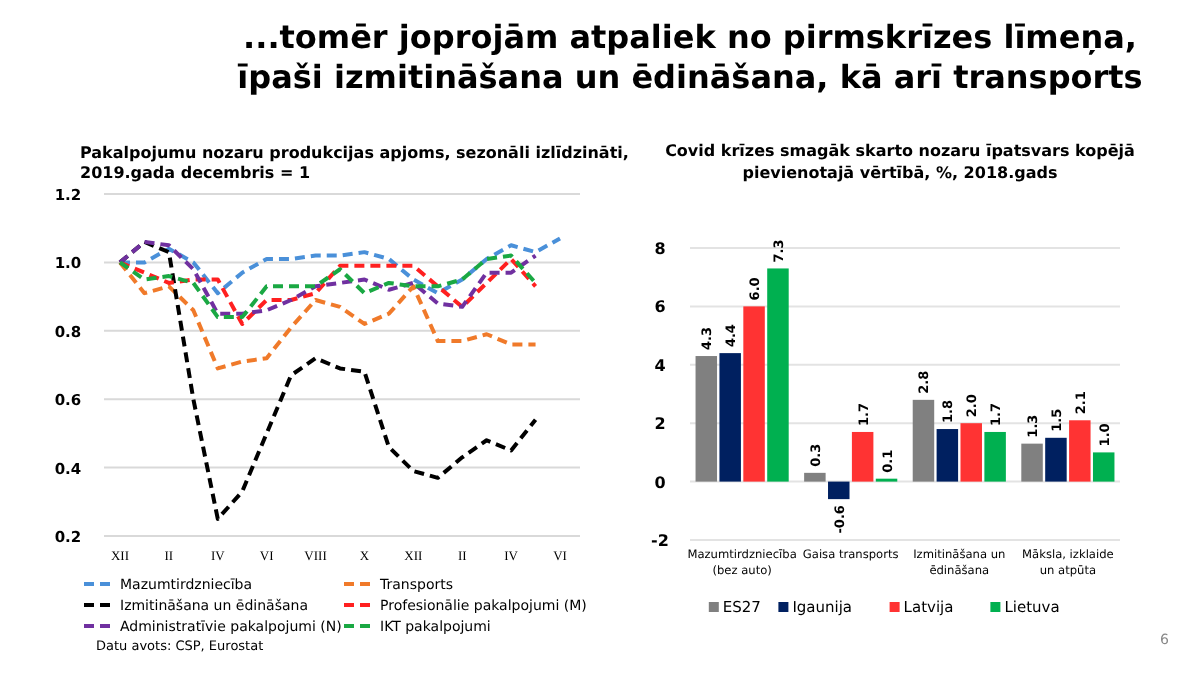 The width and height of the screenshot is (1200, 674). I want to click on y-tick-label: -2, so click(660, 541).